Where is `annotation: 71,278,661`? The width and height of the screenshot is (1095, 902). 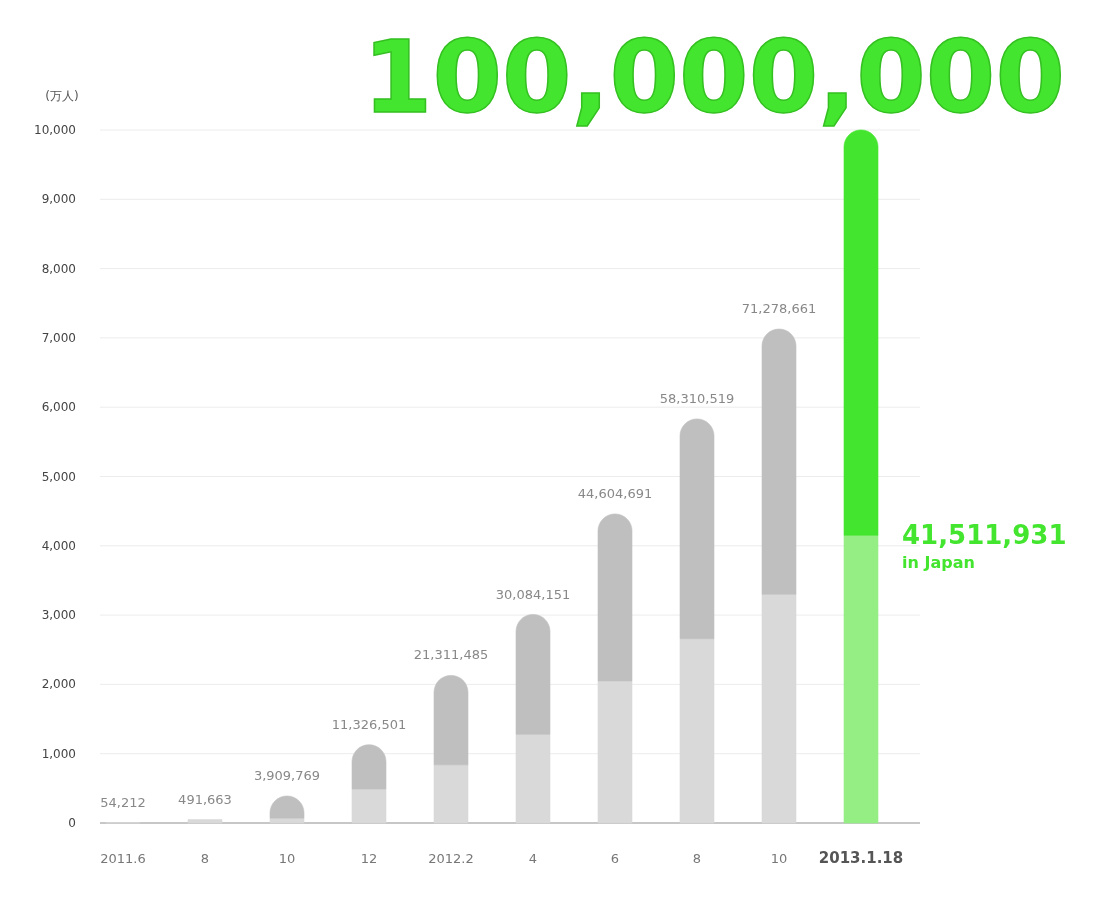
annotation: 71,278,661 is located at coordinates (779, 309).